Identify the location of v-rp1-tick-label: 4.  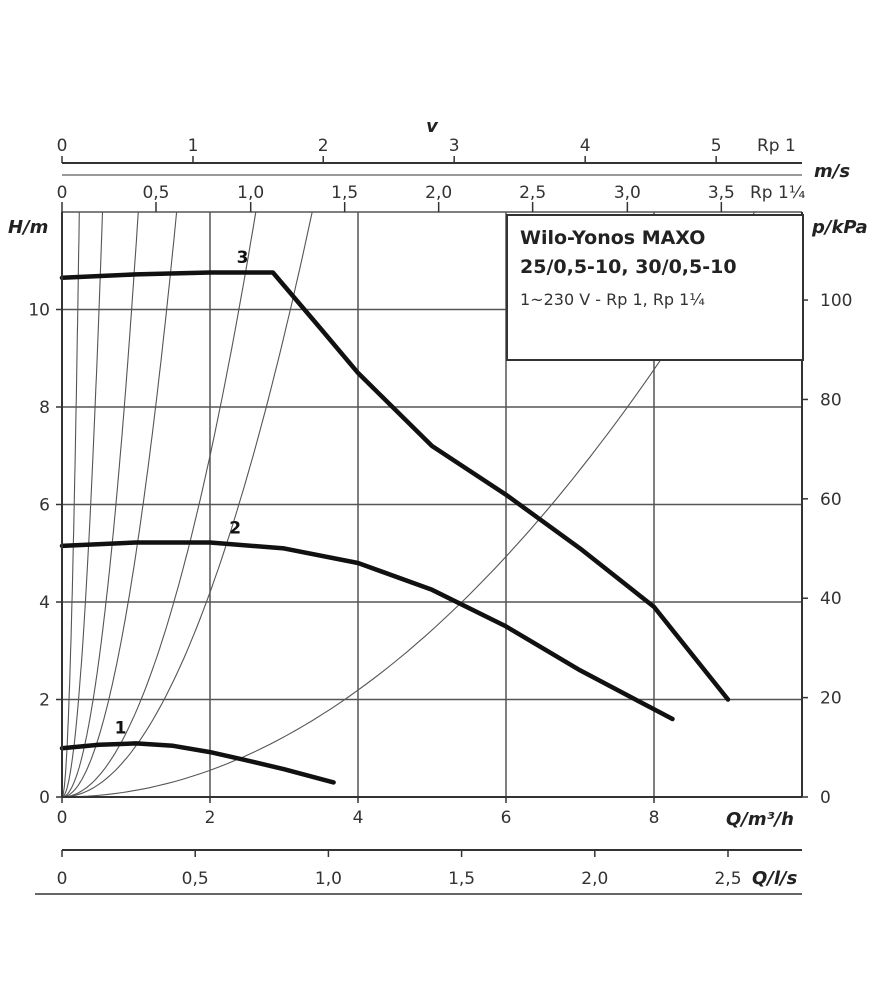
(585, 146).